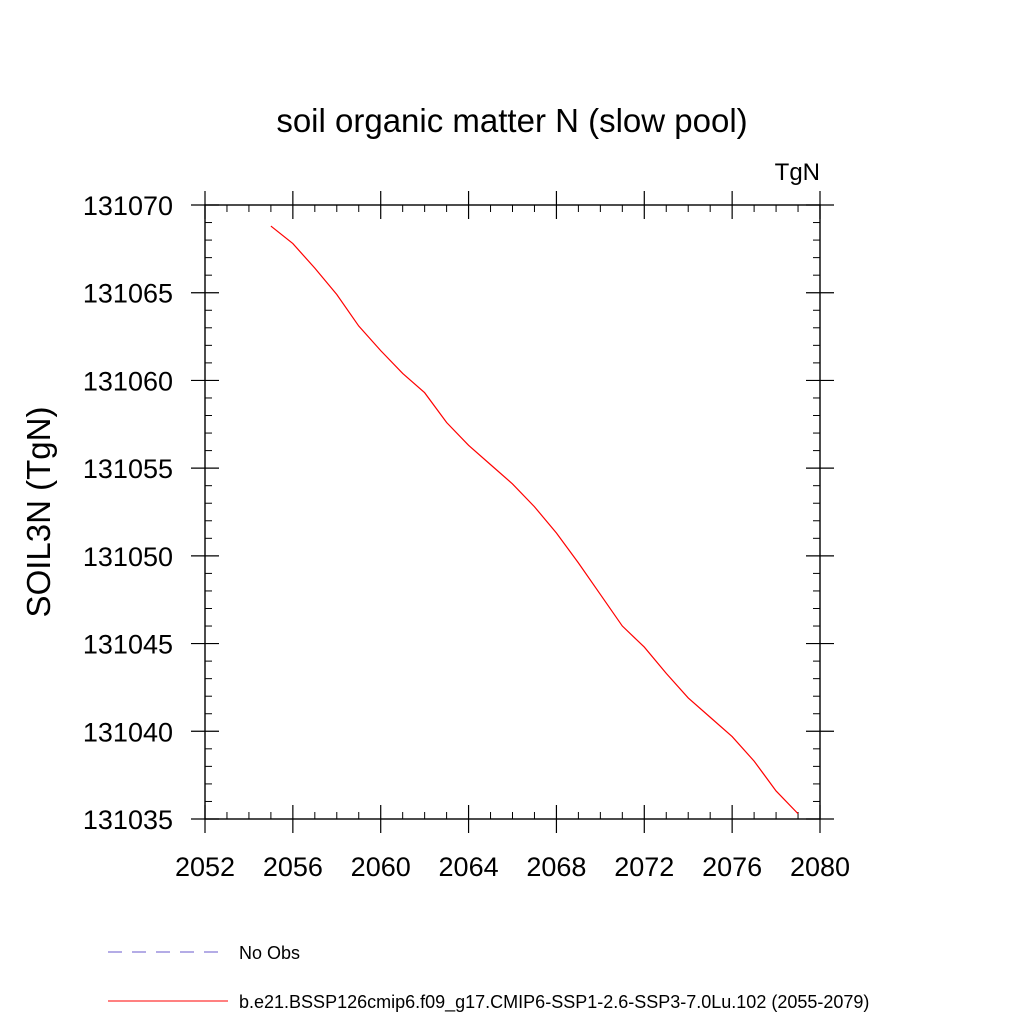 The height and width of the screenshot is (1029, 1024). I want to click on y-axis-label: SOIL3N (TgN), so click(38, 512).